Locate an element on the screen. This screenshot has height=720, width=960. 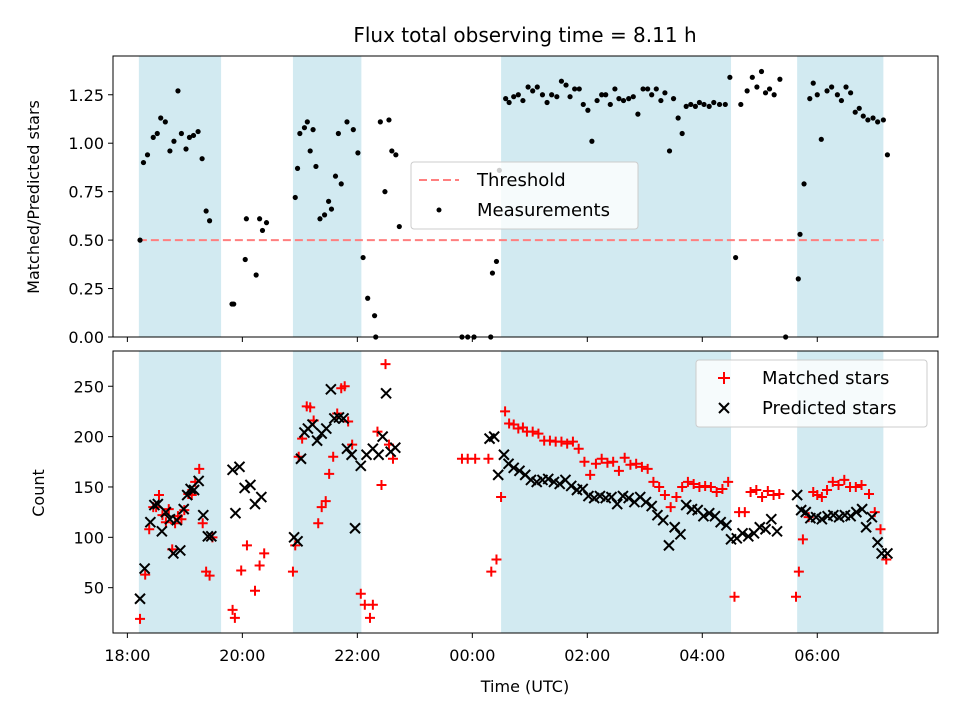
matched-legend-swatch is located at coordinates (724, 378).